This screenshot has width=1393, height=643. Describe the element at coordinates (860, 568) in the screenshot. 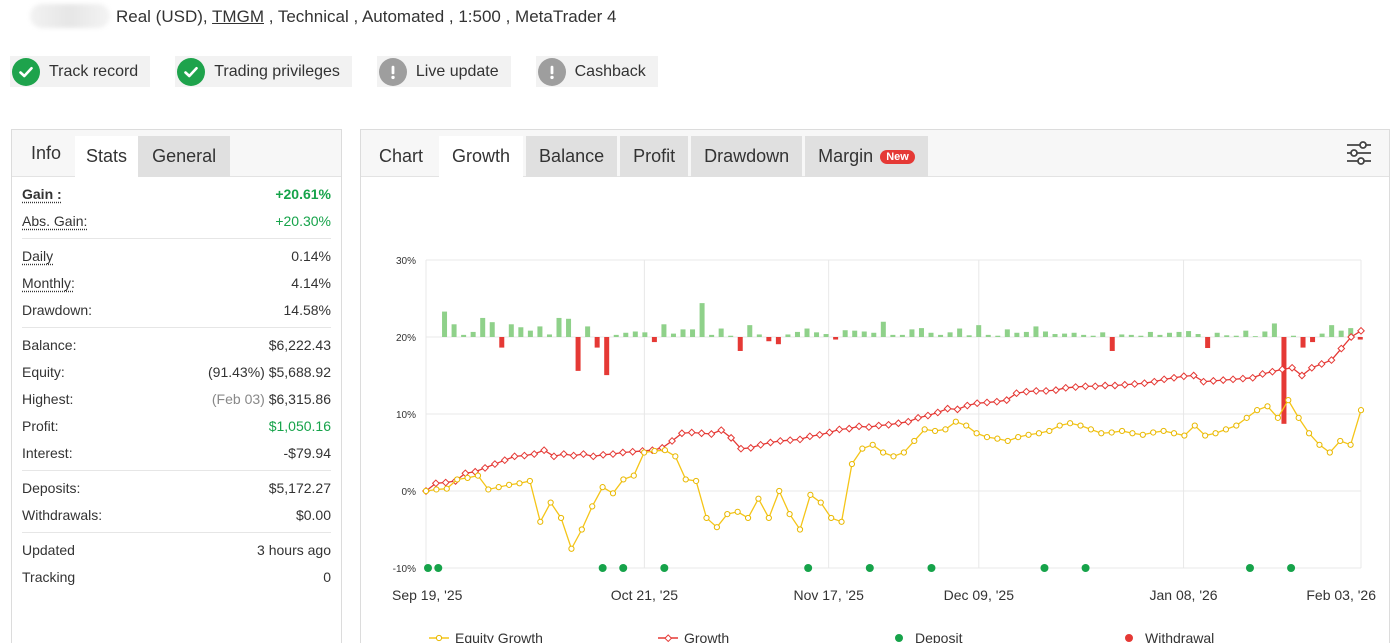

I see `deposit-markers` at that location.